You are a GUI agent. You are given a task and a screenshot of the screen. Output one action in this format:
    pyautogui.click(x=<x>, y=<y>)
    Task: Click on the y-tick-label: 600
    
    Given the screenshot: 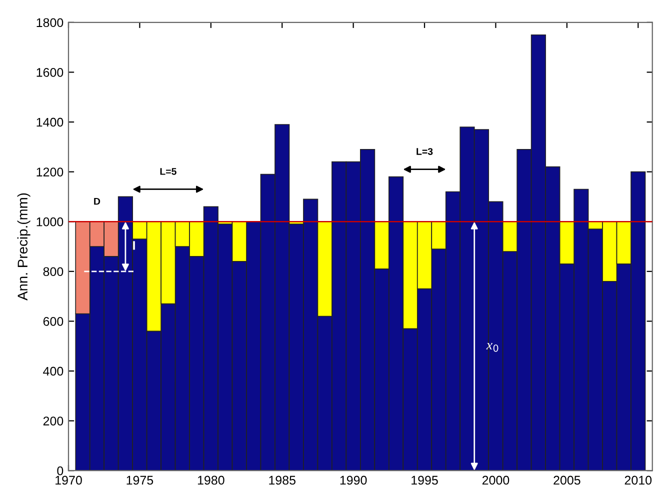 What is the action you would take?
    pyautogui.click(x=53, y=321)
    